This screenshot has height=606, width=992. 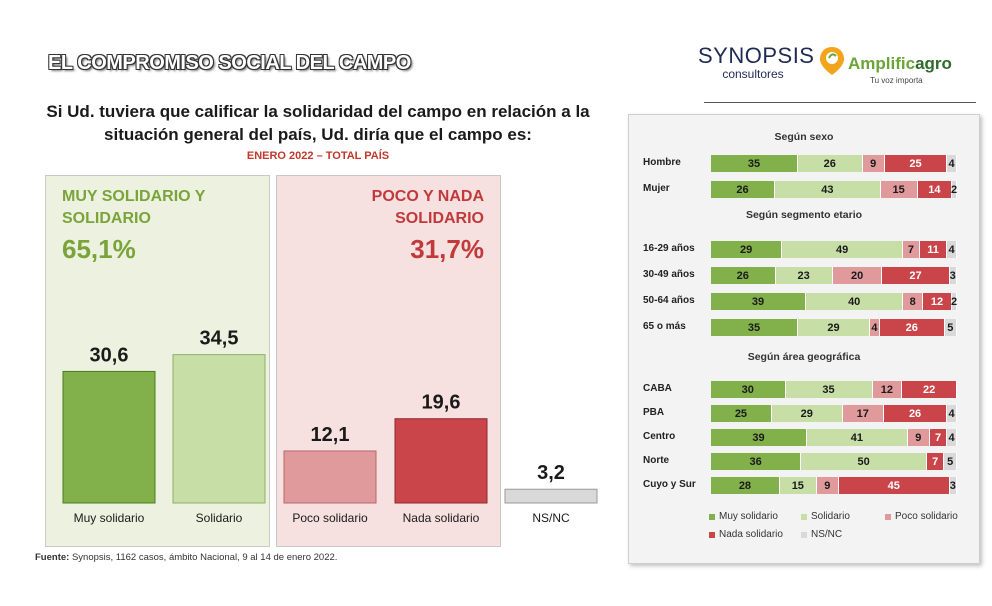 I want to click on positive-group-label: MUY SOLIDARIO Y SOLIDARIO, so click(x=134, y=207).